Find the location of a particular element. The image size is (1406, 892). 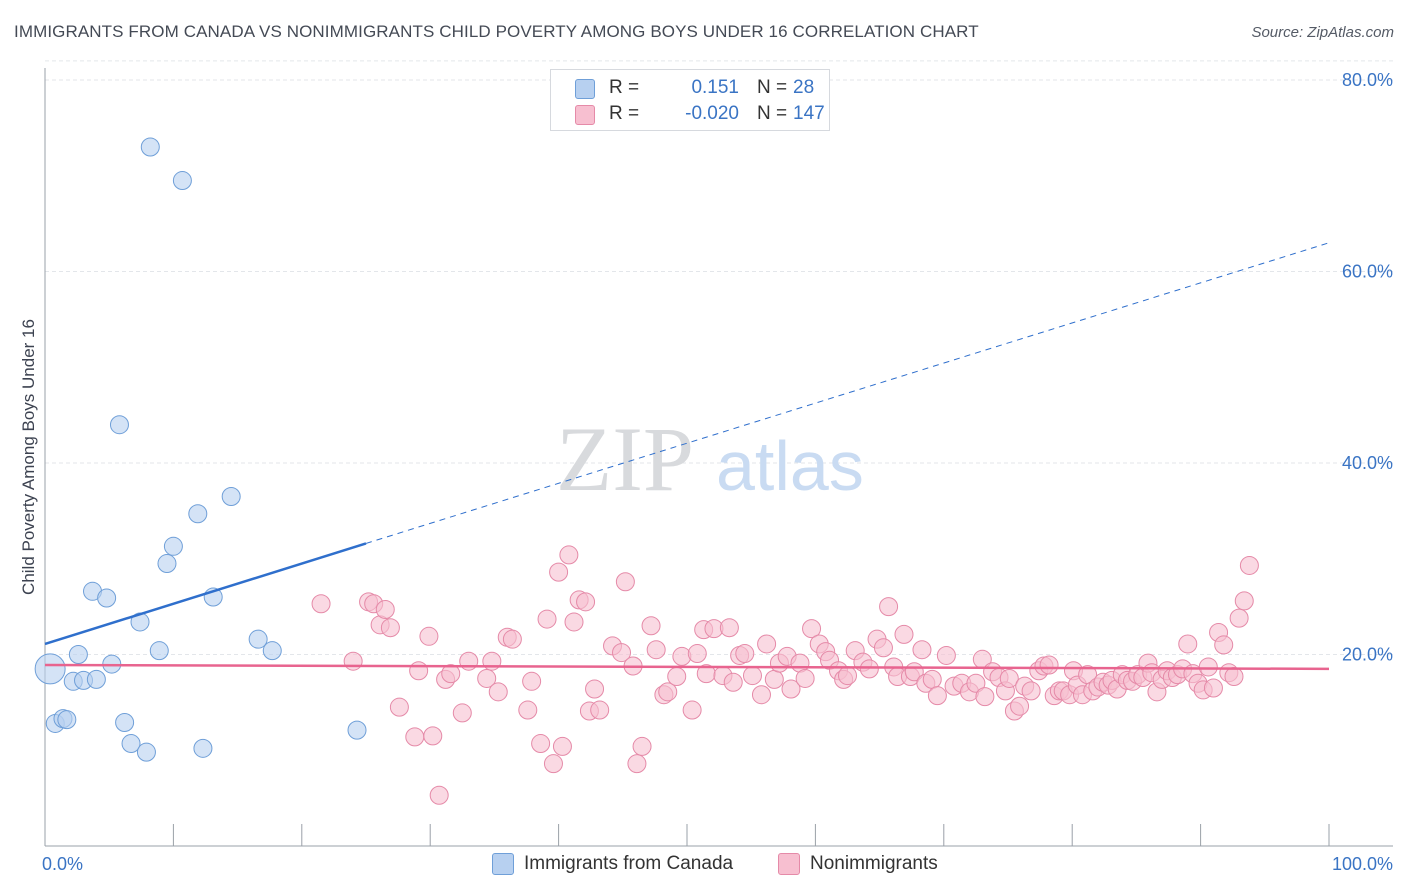

bottom-legend-label-canada: Immigrants from Canada is located at coordinates (629, 863).